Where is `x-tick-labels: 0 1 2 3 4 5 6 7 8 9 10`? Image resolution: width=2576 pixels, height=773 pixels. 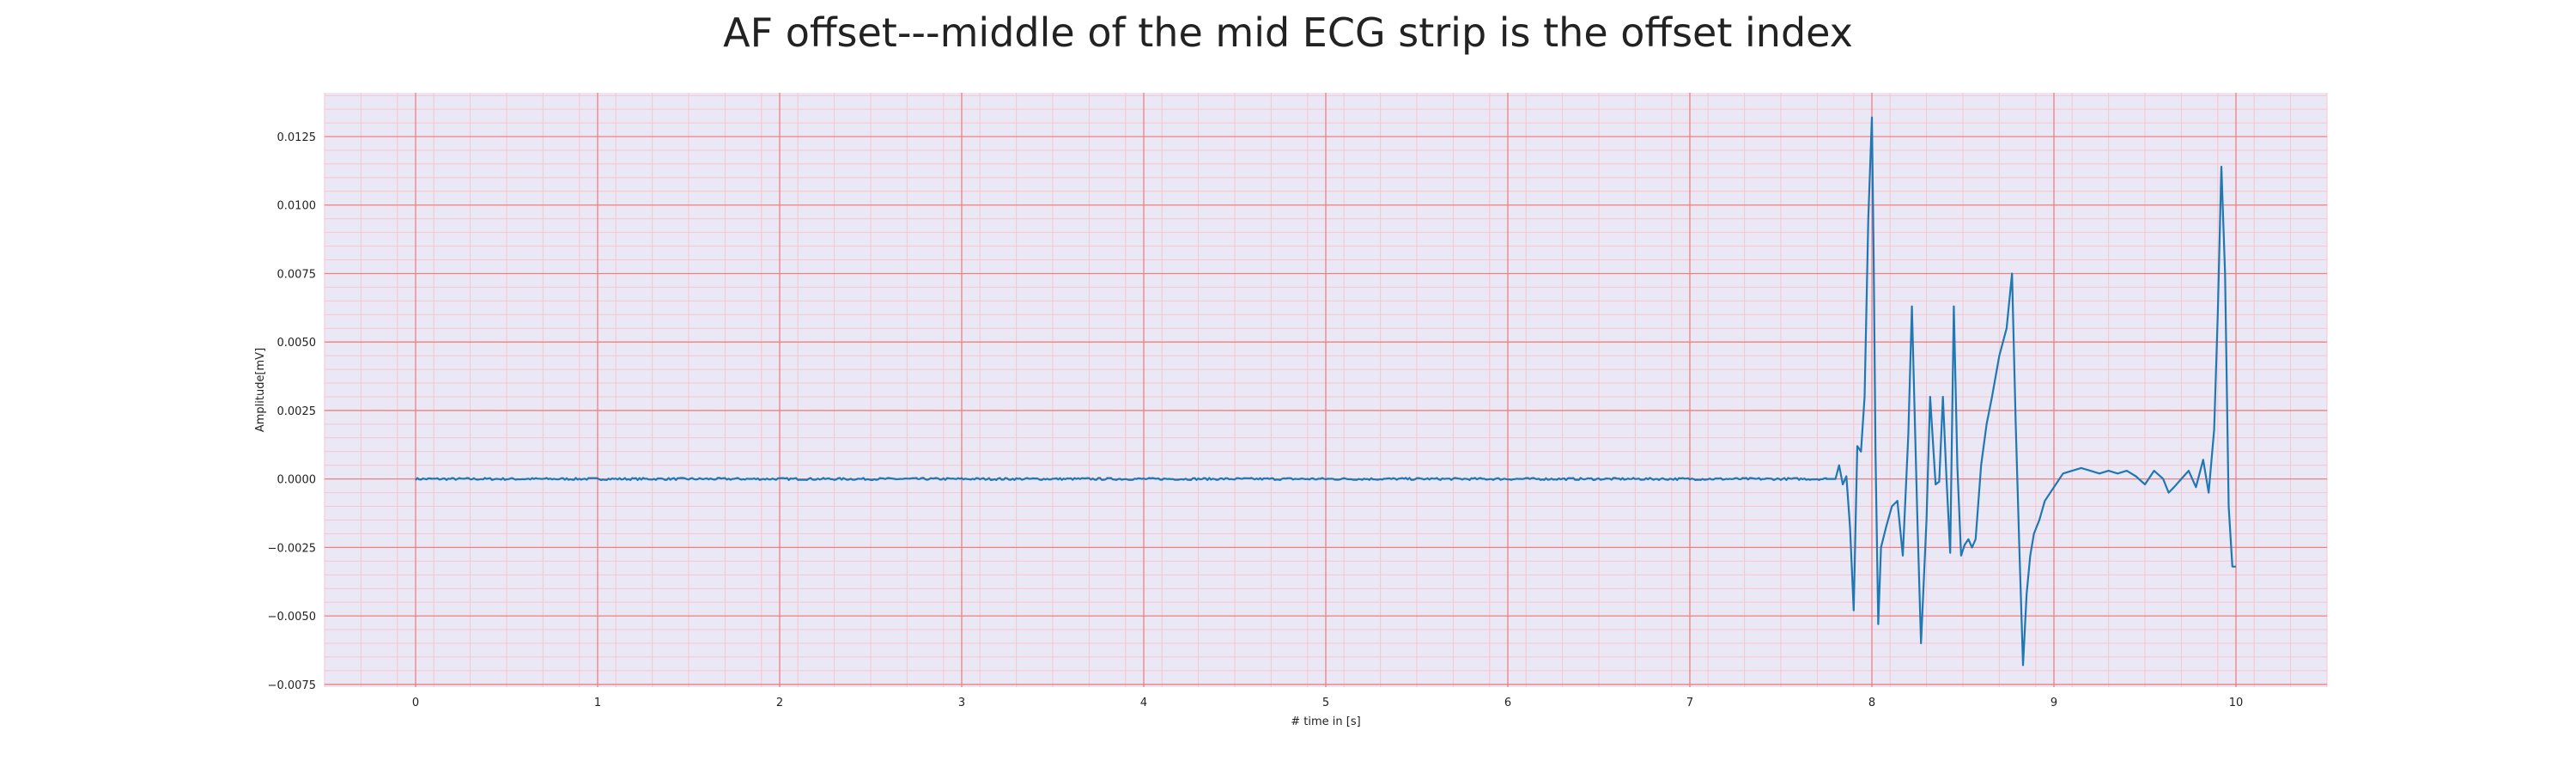
x-tick-labels: 0 1 2 3 4 5 6 7 8 9 10 is located at coordinates (1327, 703).